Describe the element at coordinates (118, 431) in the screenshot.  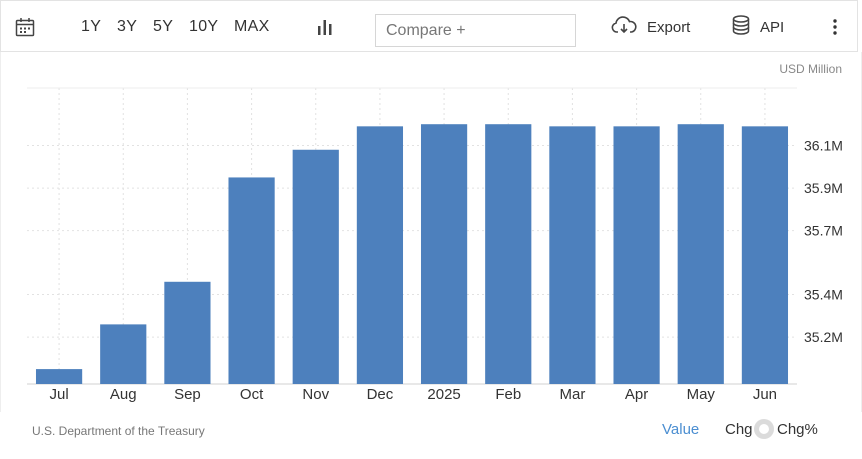
I see `source-label: U.S. Department of the Treasury` at that location.